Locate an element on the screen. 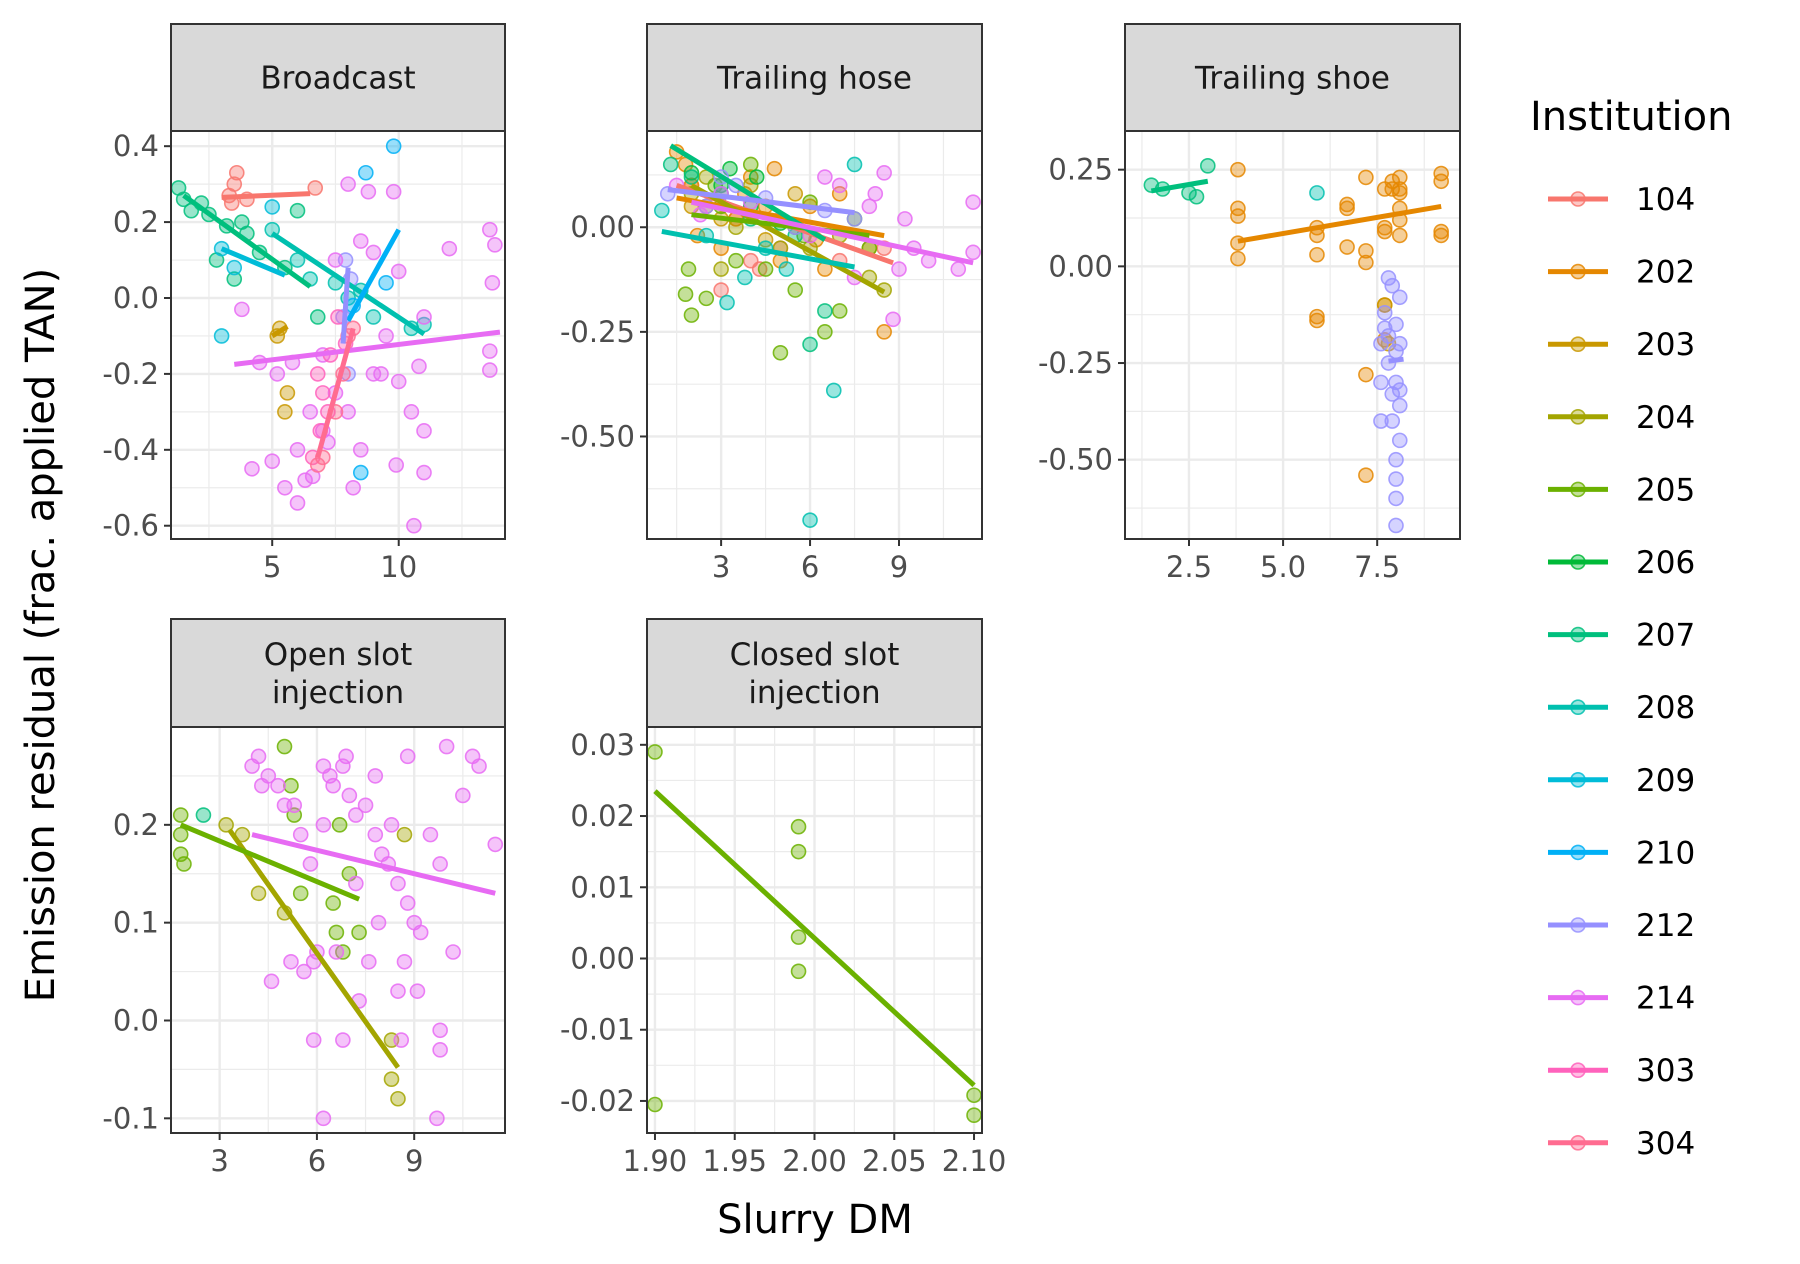  y-tick-label: -0.50 is located at coordinates (1075, 460).